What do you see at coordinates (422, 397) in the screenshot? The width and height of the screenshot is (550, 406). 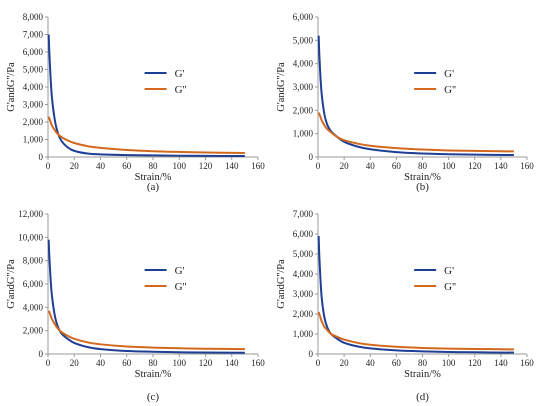 I see `panel-label: (d)` at bounding box center [422, 397].